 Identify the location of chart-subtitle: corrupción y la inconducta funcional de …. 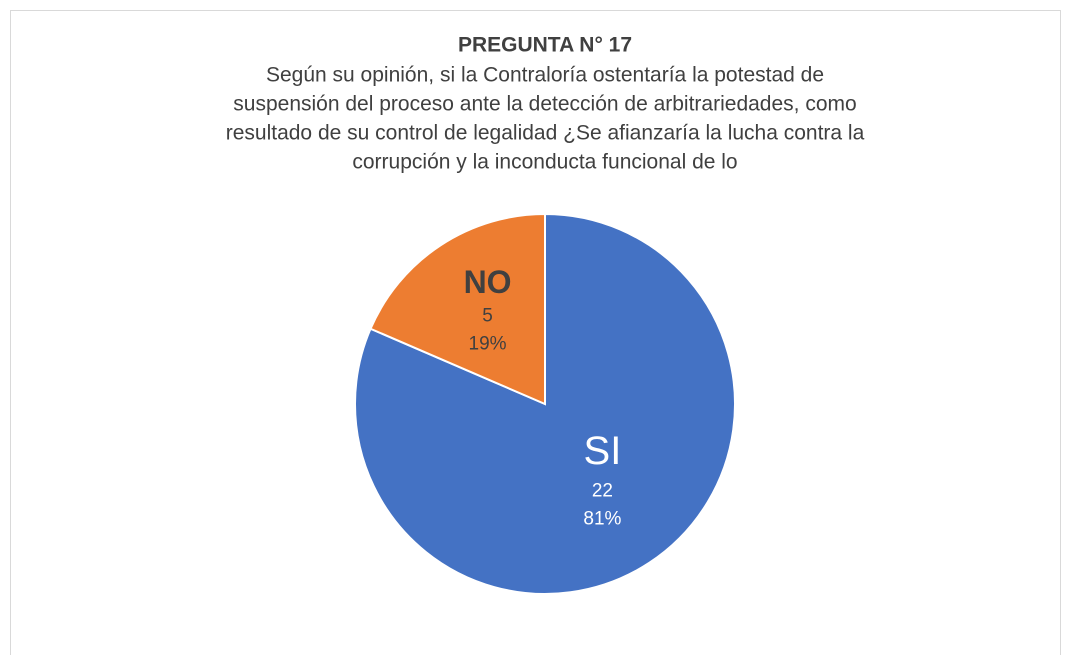
(544, 162).